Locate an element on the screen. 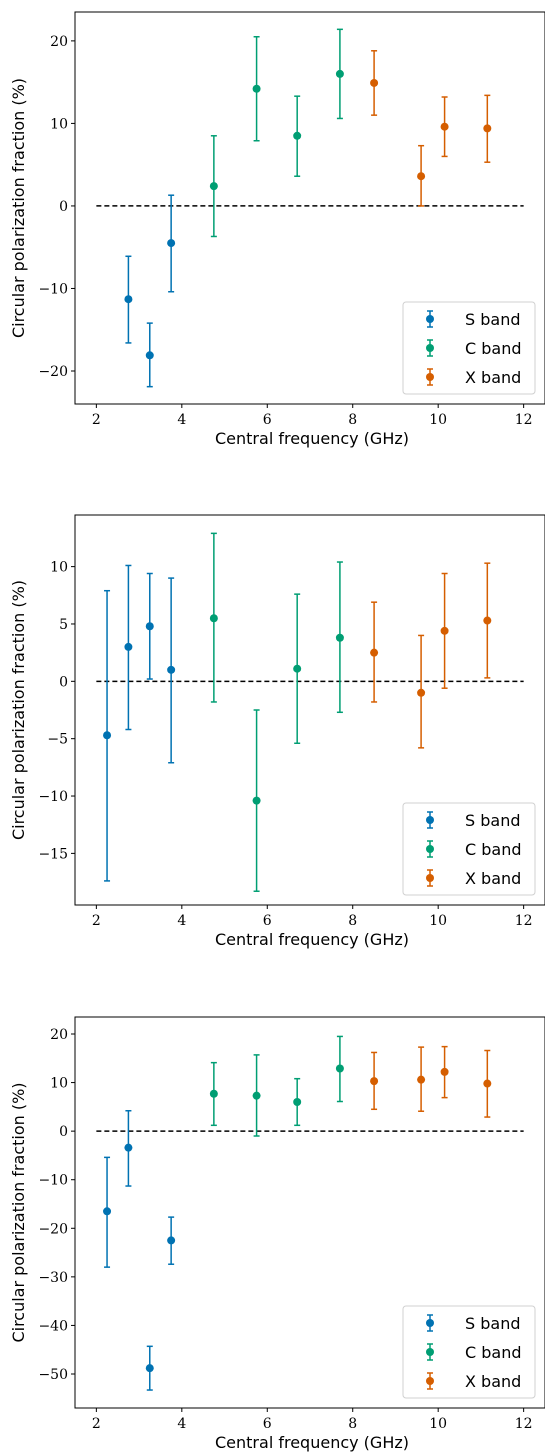 This screenshot has width=545, height=1454. y-tick-label: −15 is located at coordinates (53, 854).